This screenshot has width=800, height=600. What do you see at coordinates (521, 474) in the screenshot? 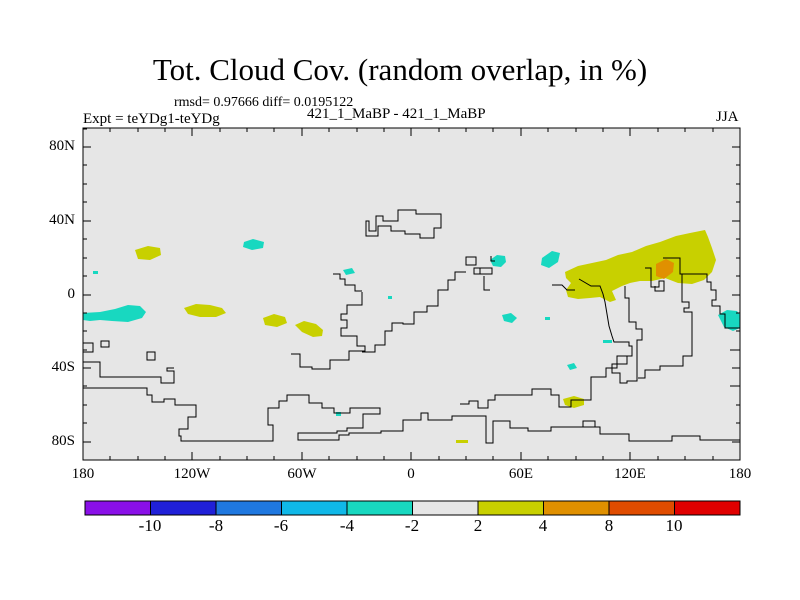
I see `lon-label-60e: 60E` at bounding box center [521, 474].